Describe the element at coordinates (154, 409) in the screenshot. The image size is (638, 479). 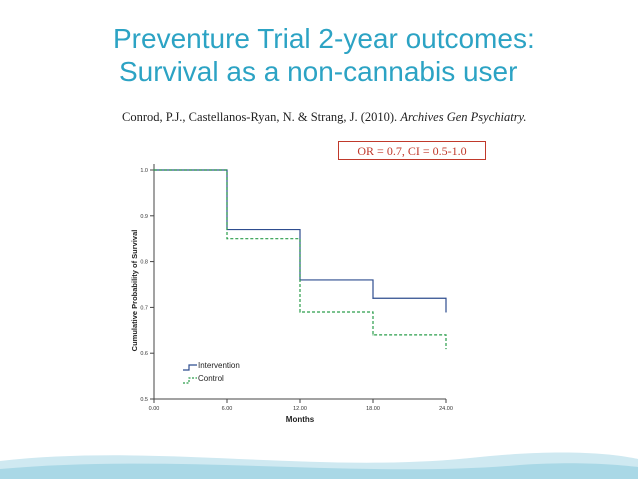
I see `x-tick-label: 0.00` at that location.